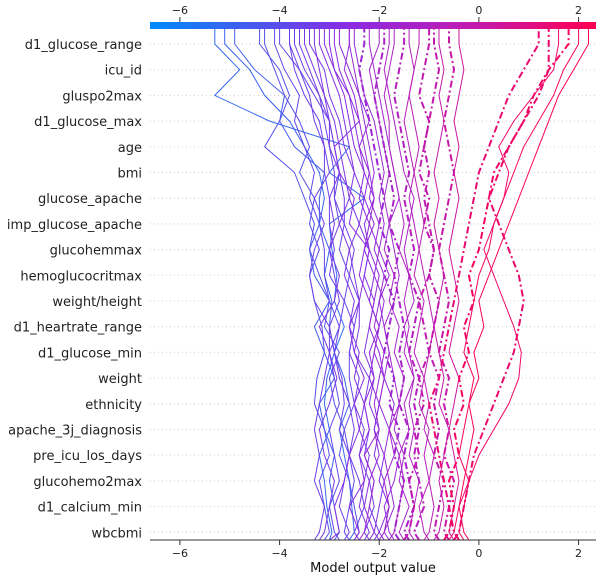  What do you see at coordinates (90, 508) in the screenshot?
I see `feature-label: d1_calcium_min` at bounding box center [90, 508].